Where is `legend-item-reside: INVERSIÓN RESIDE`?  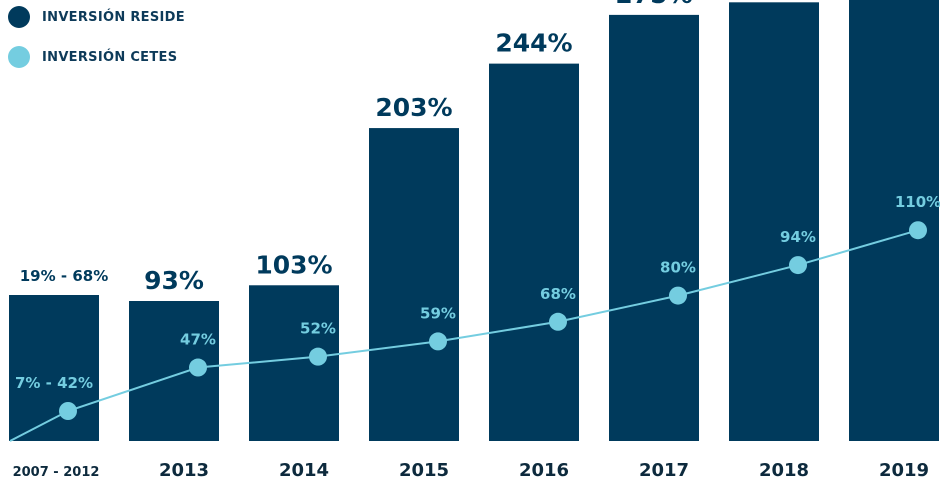
legend-item-reside: INVERSIÓN RESIDE is located at coordinates (96, 17).